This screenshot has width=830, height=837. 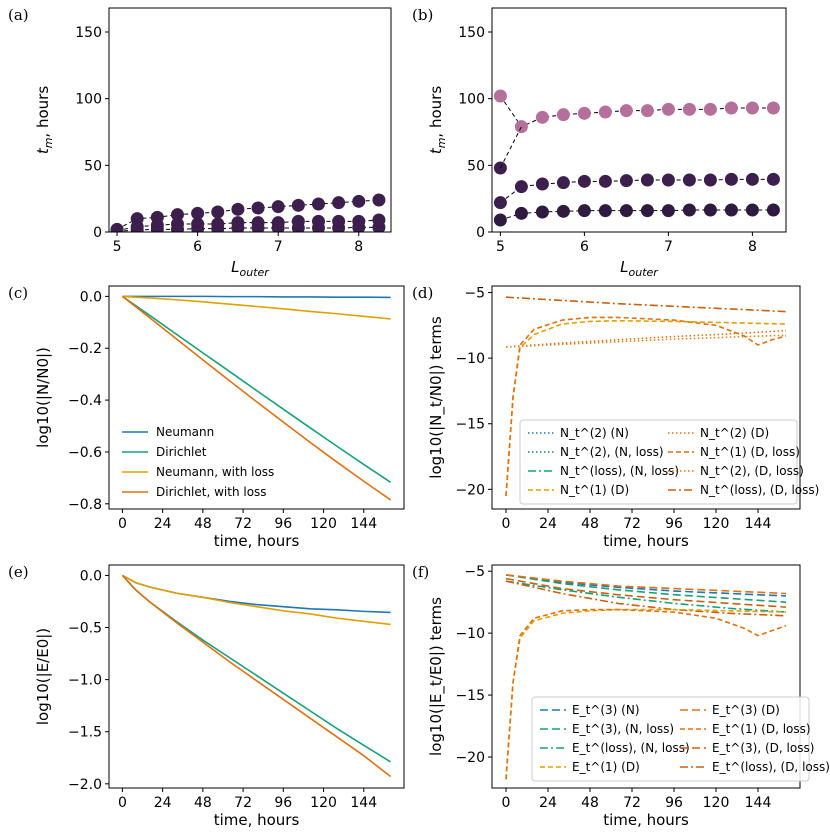 I want to click on y-tick-label: 50, so click(x=93, y=166).